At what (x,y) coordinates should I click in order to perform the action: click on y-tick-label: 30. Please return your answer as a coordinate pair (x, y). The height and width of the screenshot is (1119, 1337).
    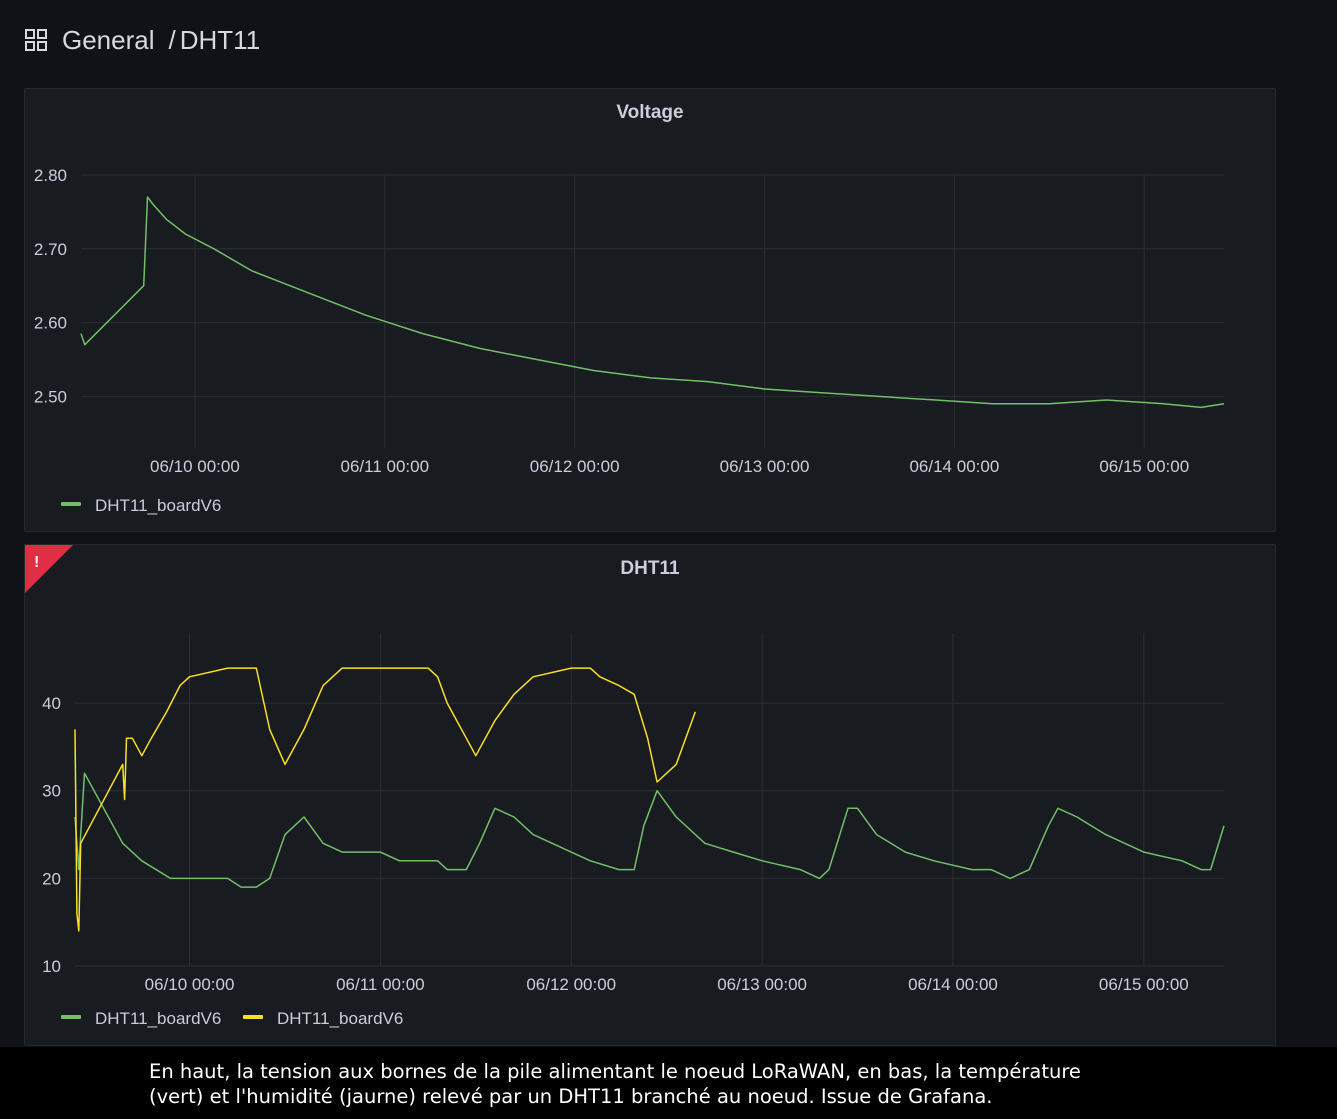
    Looking at the image, I should click on (51, 791).